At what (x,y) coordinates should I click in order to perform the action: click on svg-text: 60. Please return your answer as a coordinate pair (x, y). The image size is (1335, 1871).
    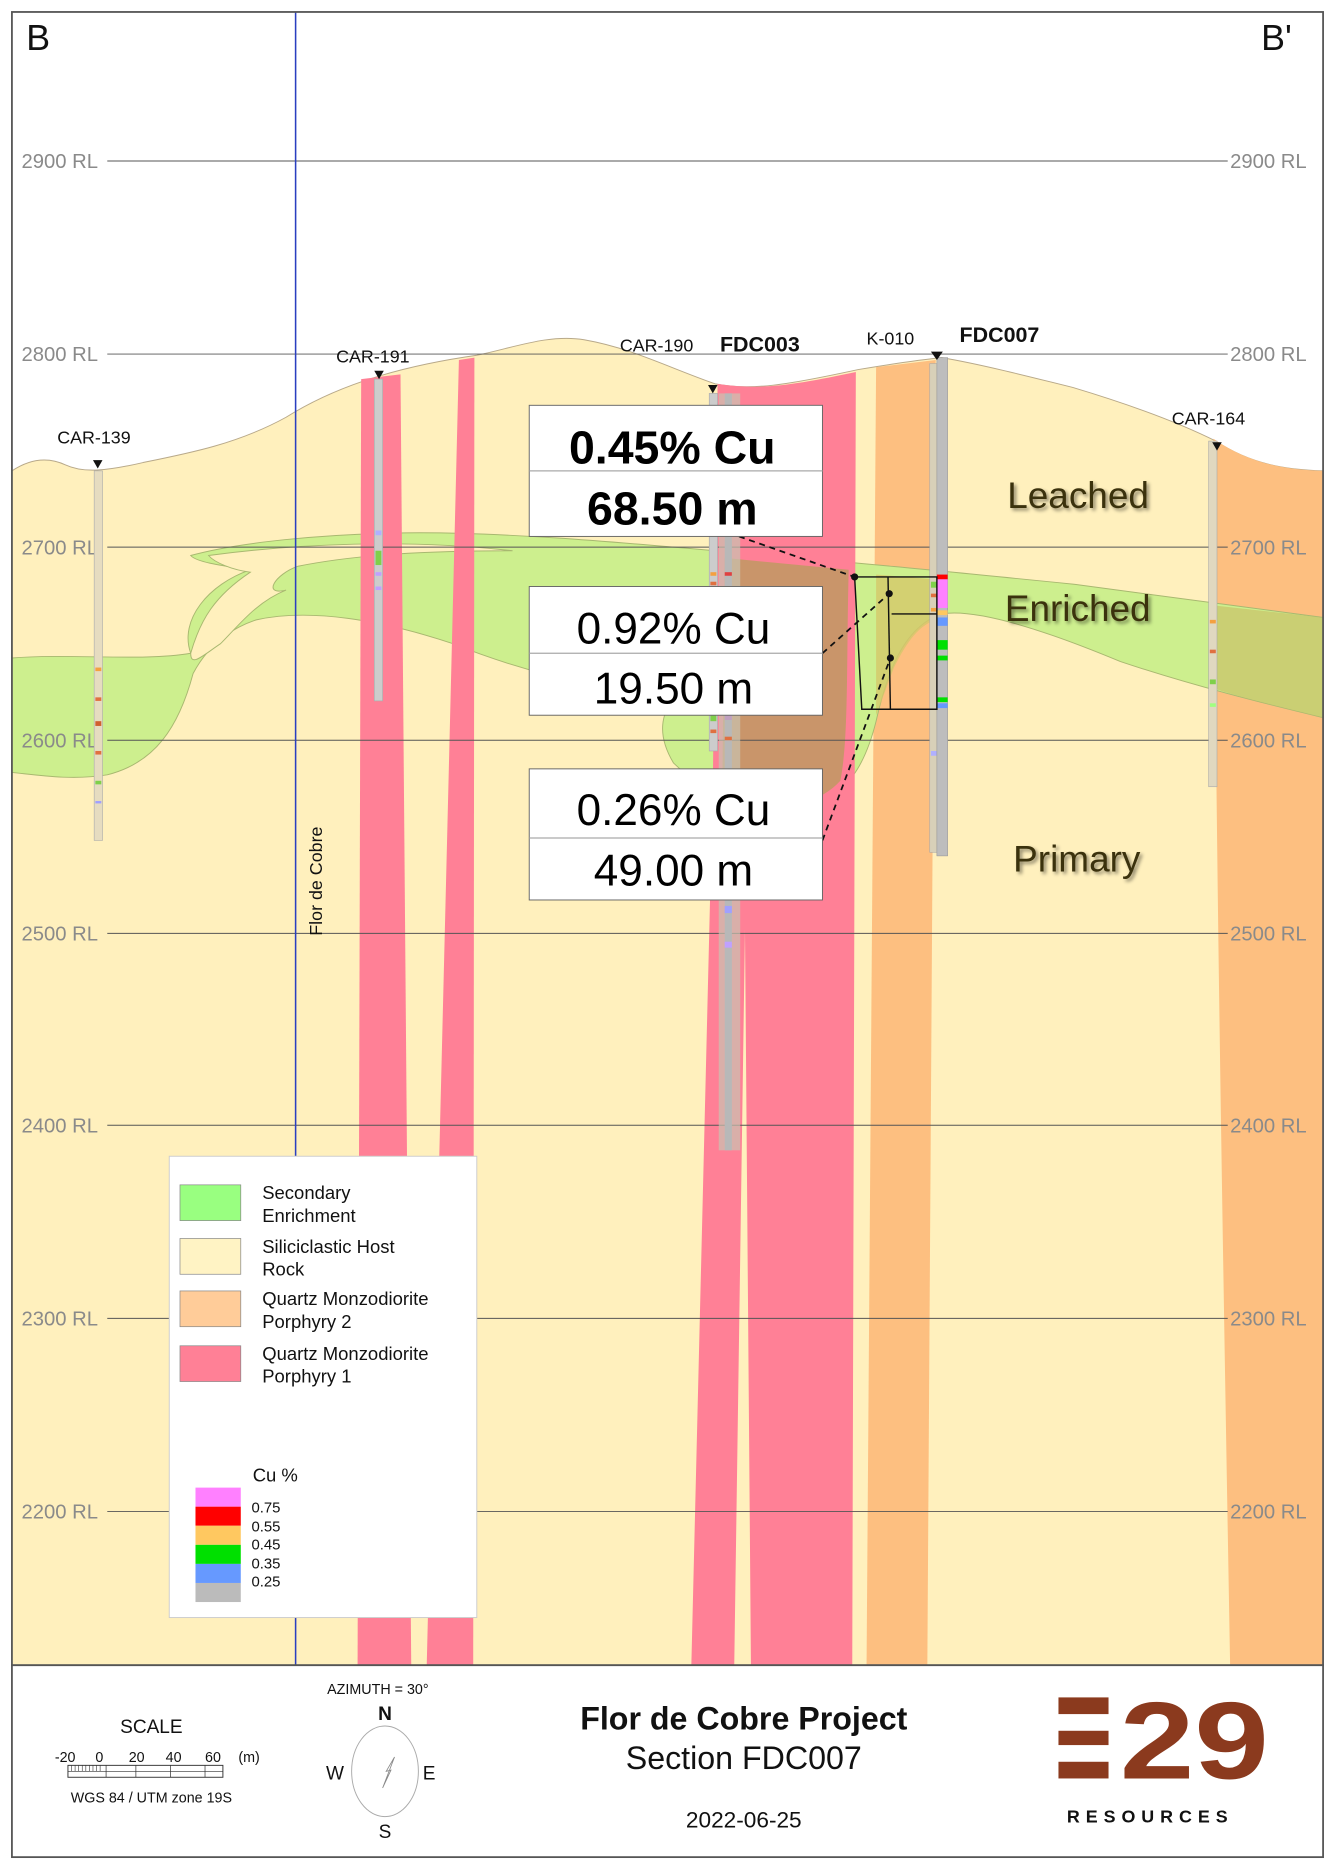
    Looking at the image, I should click on (213, 1758).